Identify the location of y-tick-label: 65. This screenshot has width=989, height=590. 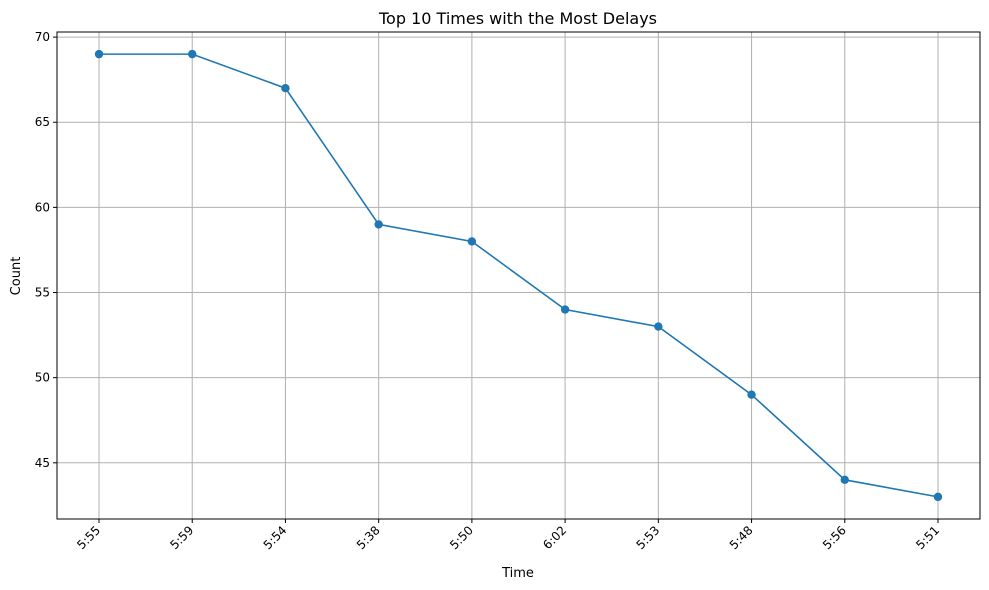
(42, 122).